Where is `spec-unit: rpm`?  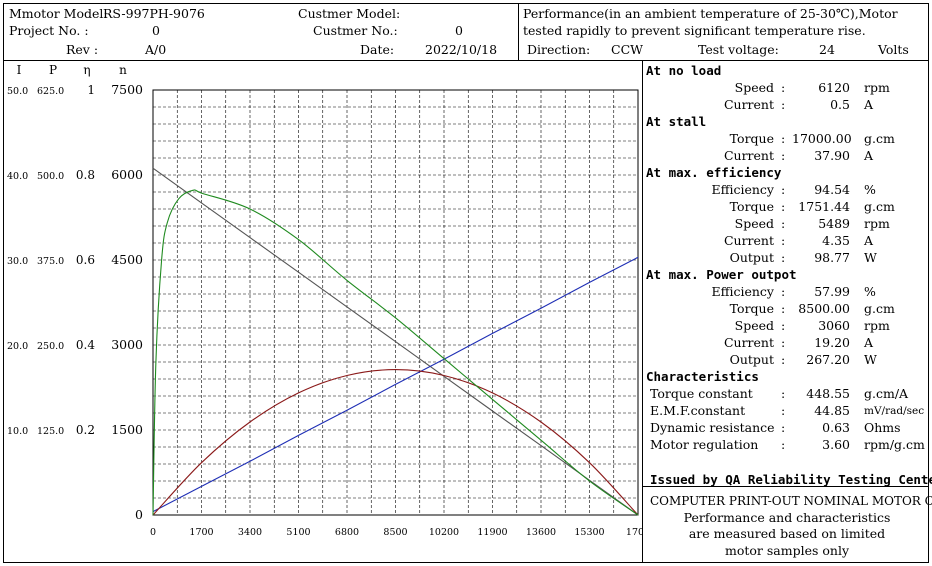
spec-unit: rpm is located at coordinates (877, 223).